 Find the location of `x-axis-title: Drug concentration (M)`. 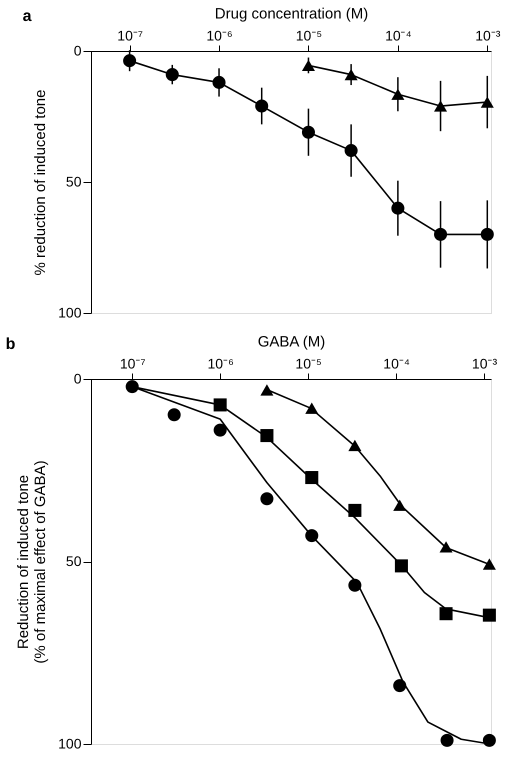

x-axis-title: Drug concentration (M) is located at coordinates (291, 14).